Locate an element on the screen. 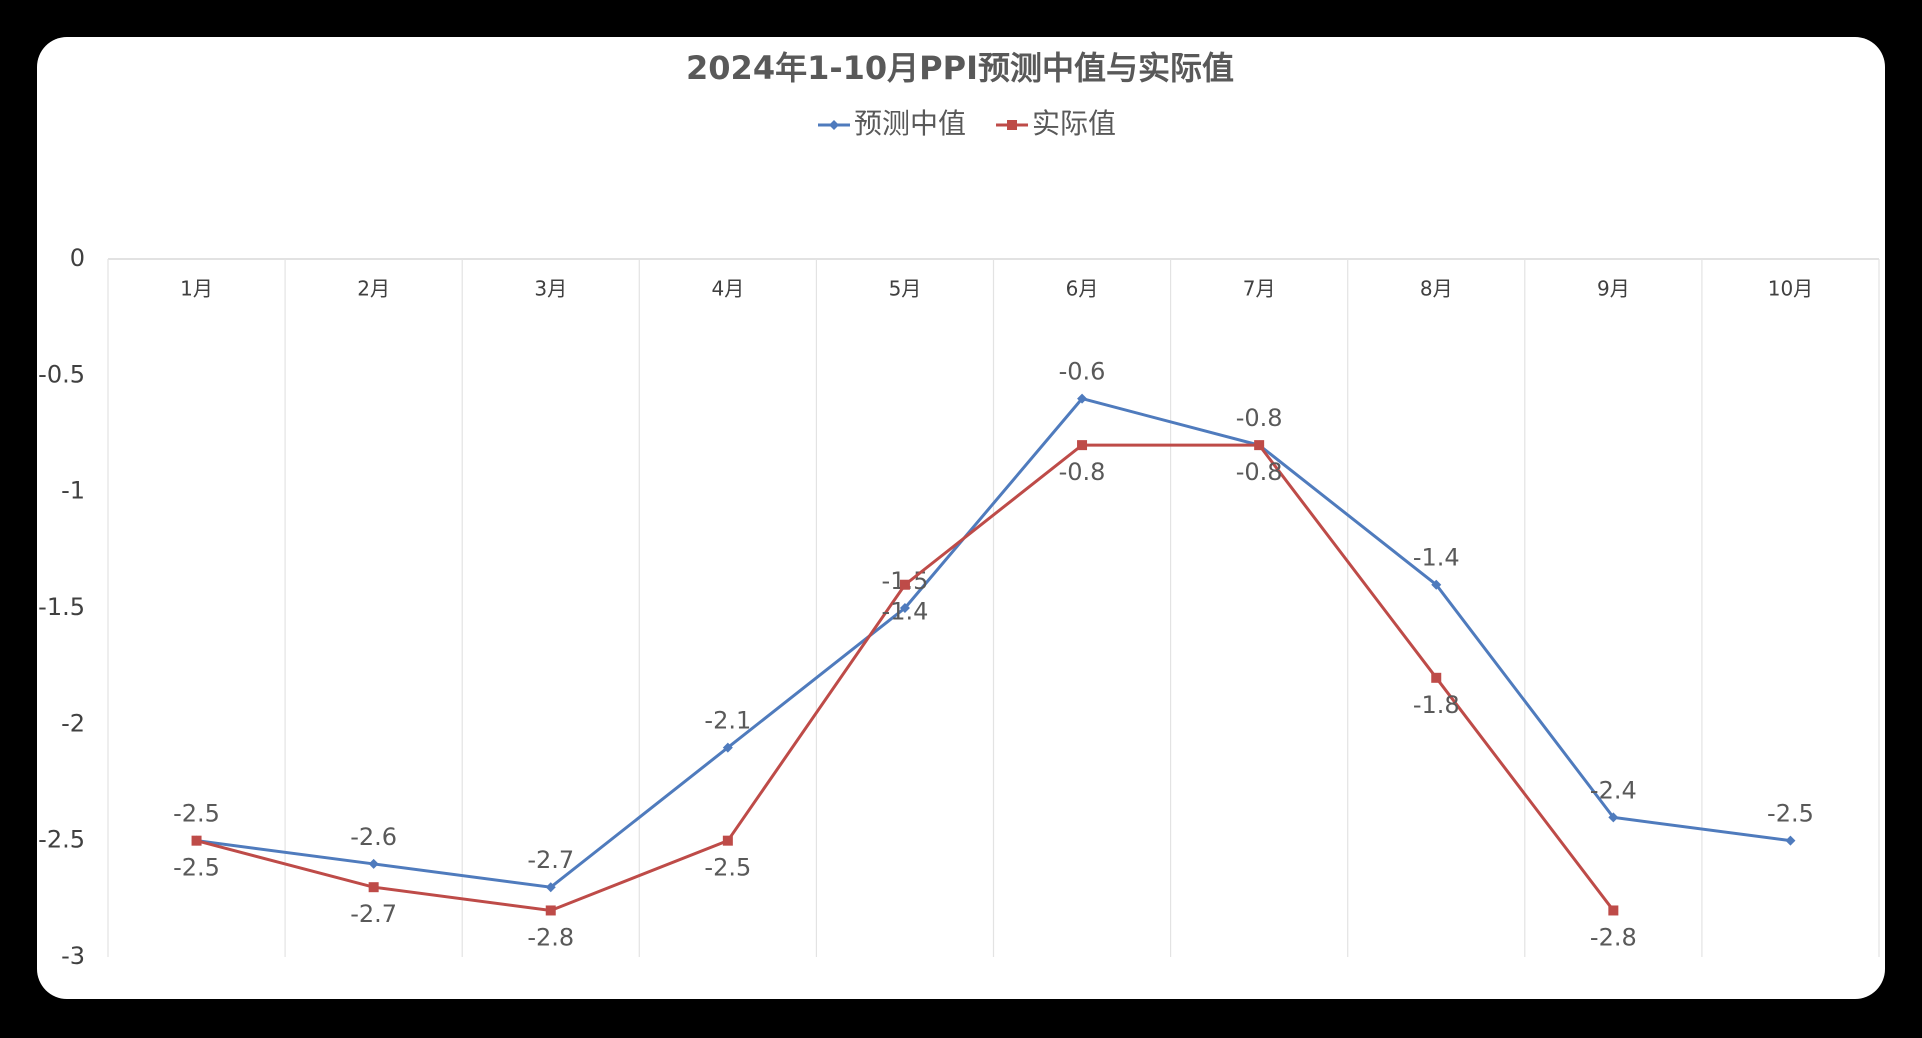  y-tick-label: -3 is located at coordinates (73, 956).